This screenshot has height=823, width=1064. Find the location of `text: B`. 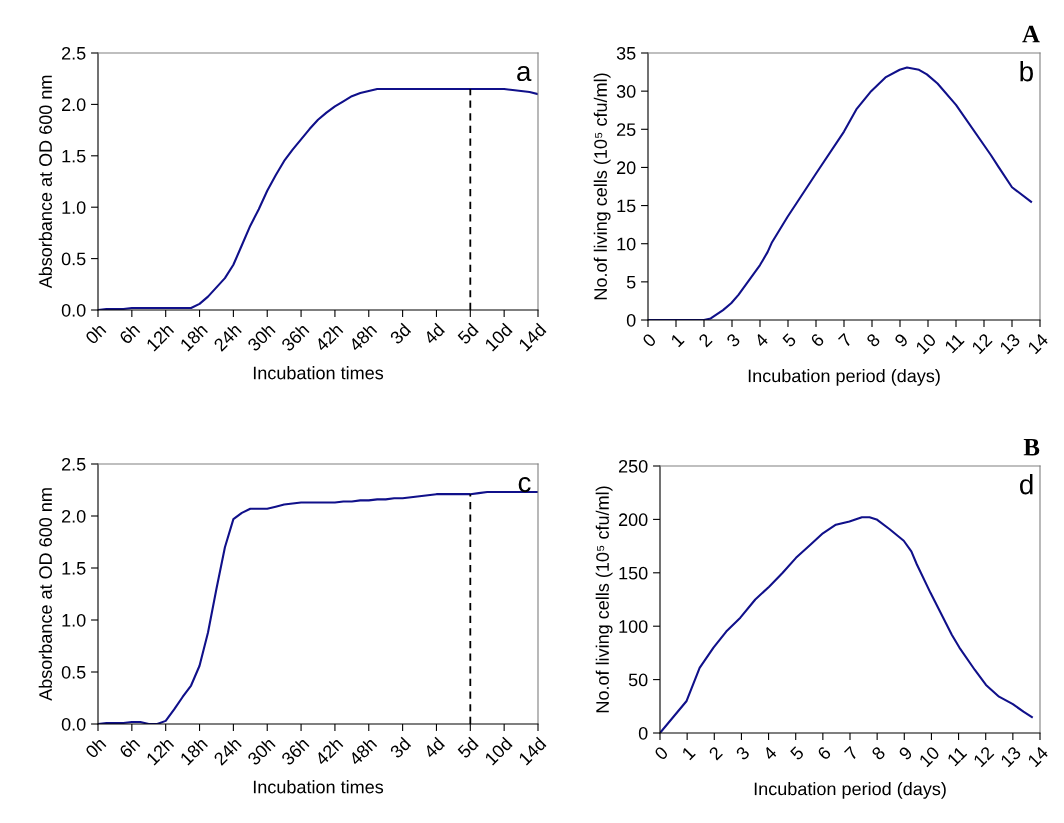

text: B is located at coordinates (1031, 447).